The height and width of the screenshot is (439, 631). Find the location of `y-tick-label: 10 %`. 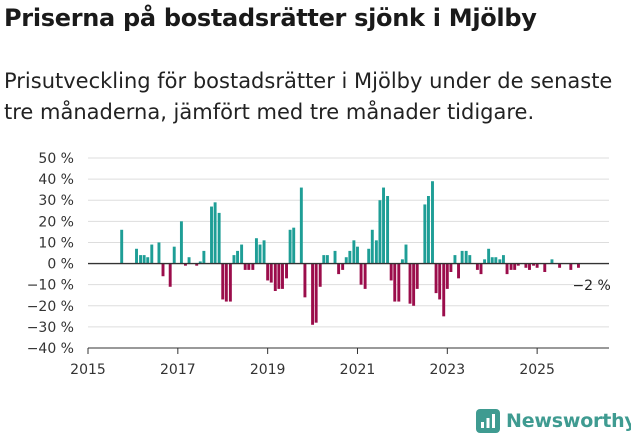

y-tick-label: 10 % is located at coordinates (56, 243).